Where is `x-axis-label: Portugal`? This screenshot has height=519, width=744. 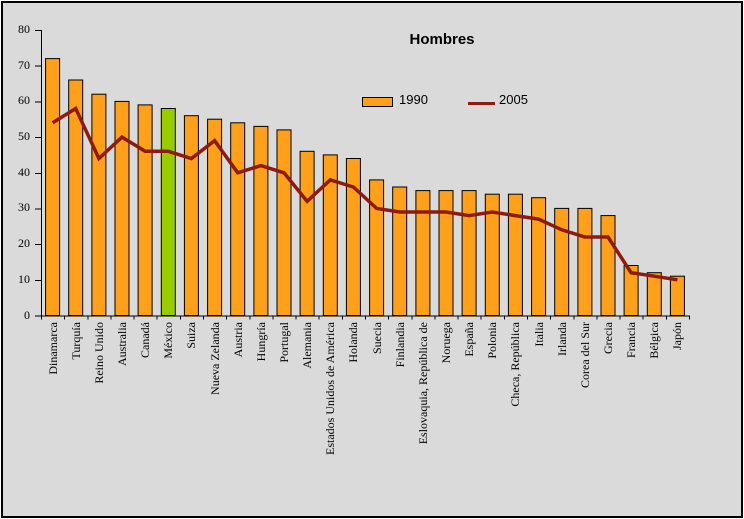 x-axis-label: Portugal is located at coordinates (284, 342).